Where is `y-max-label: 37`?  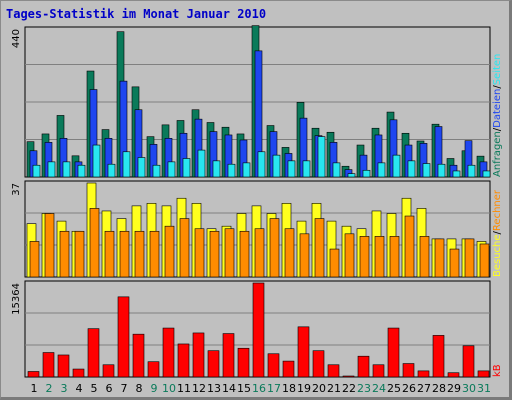 y-max-label: 37 is located at coordinates (16, 189).